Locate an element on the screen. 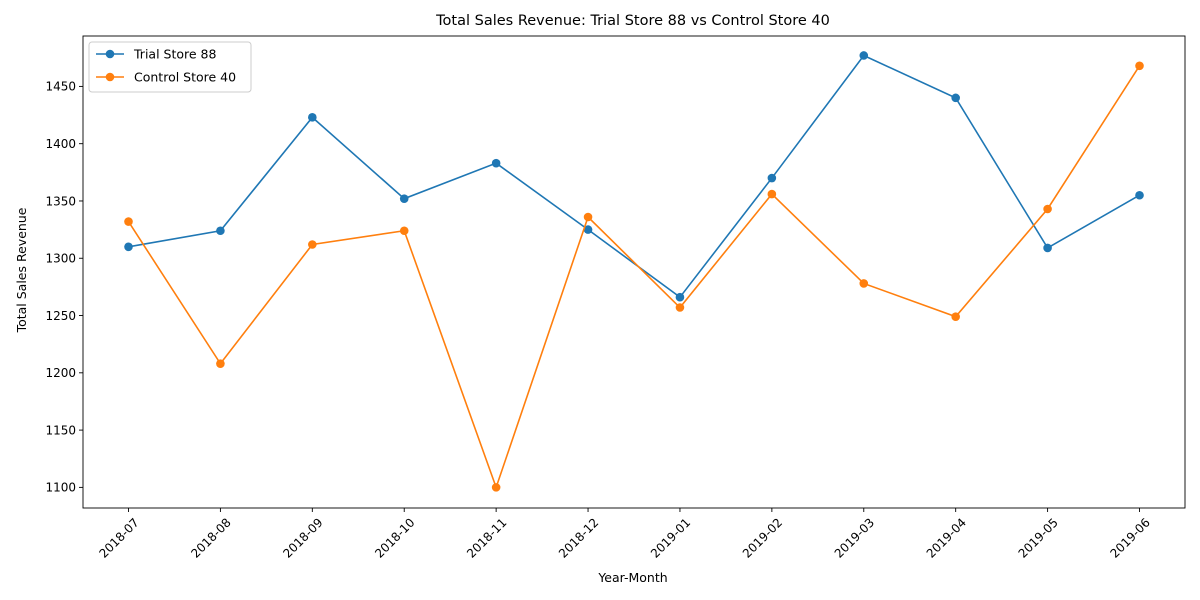  x-tick-label: 2019-01 is located at coordinates (670, 537).